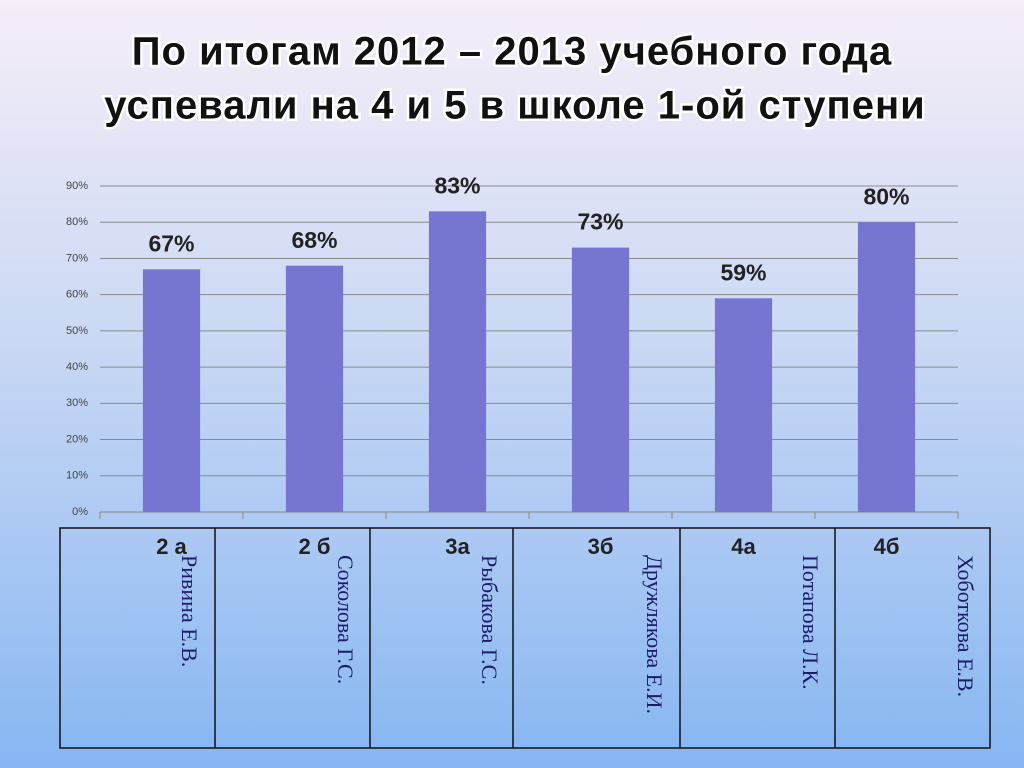  I want to click on teacher-name: Ривина Е.В., so click(189, 611).